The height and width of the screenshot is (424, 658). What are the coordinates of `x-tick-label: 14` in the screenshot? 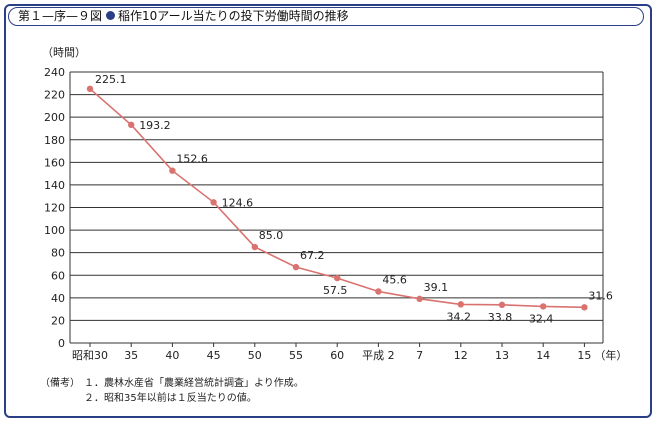 It's located at (543, 355).